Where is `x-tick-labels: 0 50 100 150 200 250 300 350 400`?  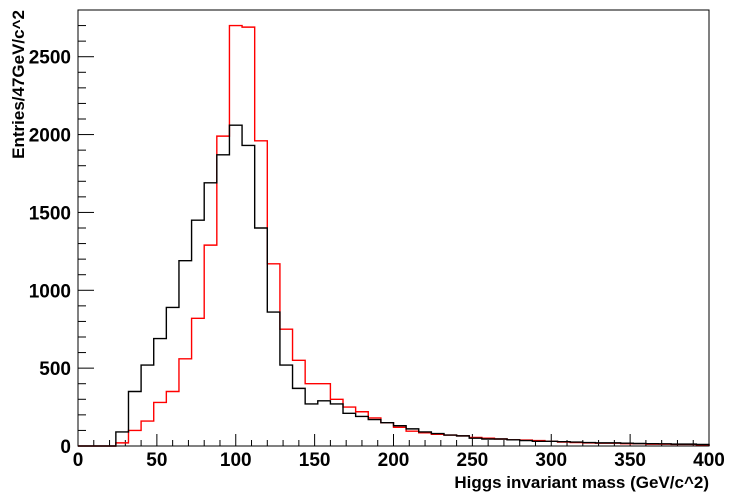
x-tick-labels: 0 50 100 150 200 250 300 350 400 is located at coordinates (399, 460).